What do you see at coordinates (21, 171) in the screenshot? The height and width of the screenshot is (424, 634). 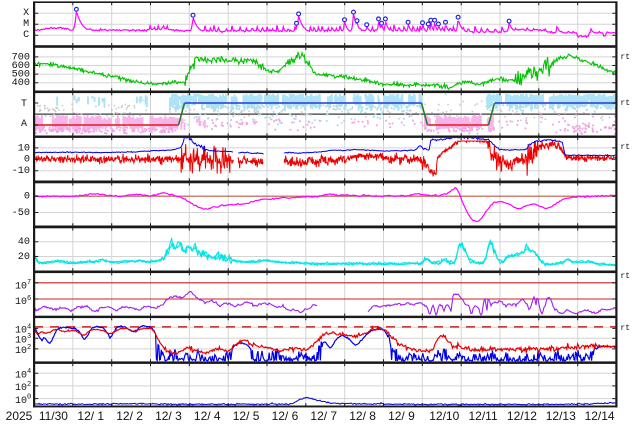 I see `svg-text: -10` at bounding box center [21, 171].